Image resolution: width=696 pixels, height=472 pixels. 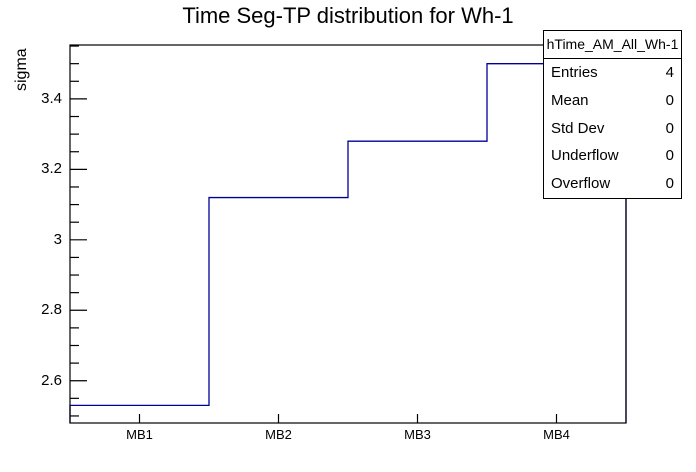 I want to click on stats-label: Entries, so click(x=574, y=72).